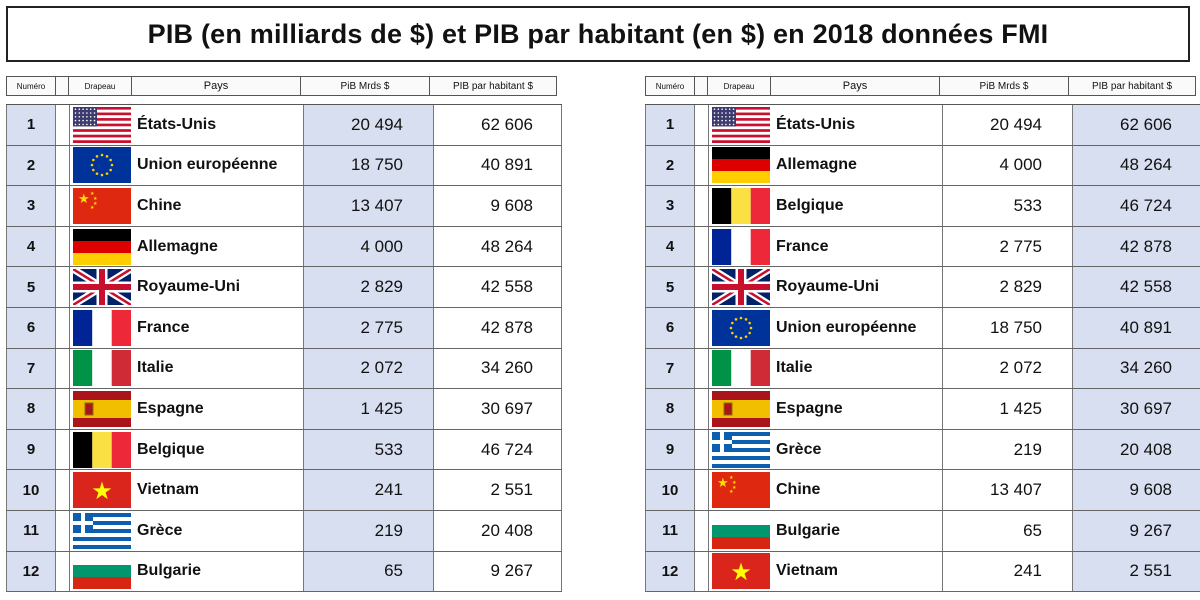  Describe the element at coordinates (31, 86) in the screenshot. I see `header-numero: Numéro` at that location.